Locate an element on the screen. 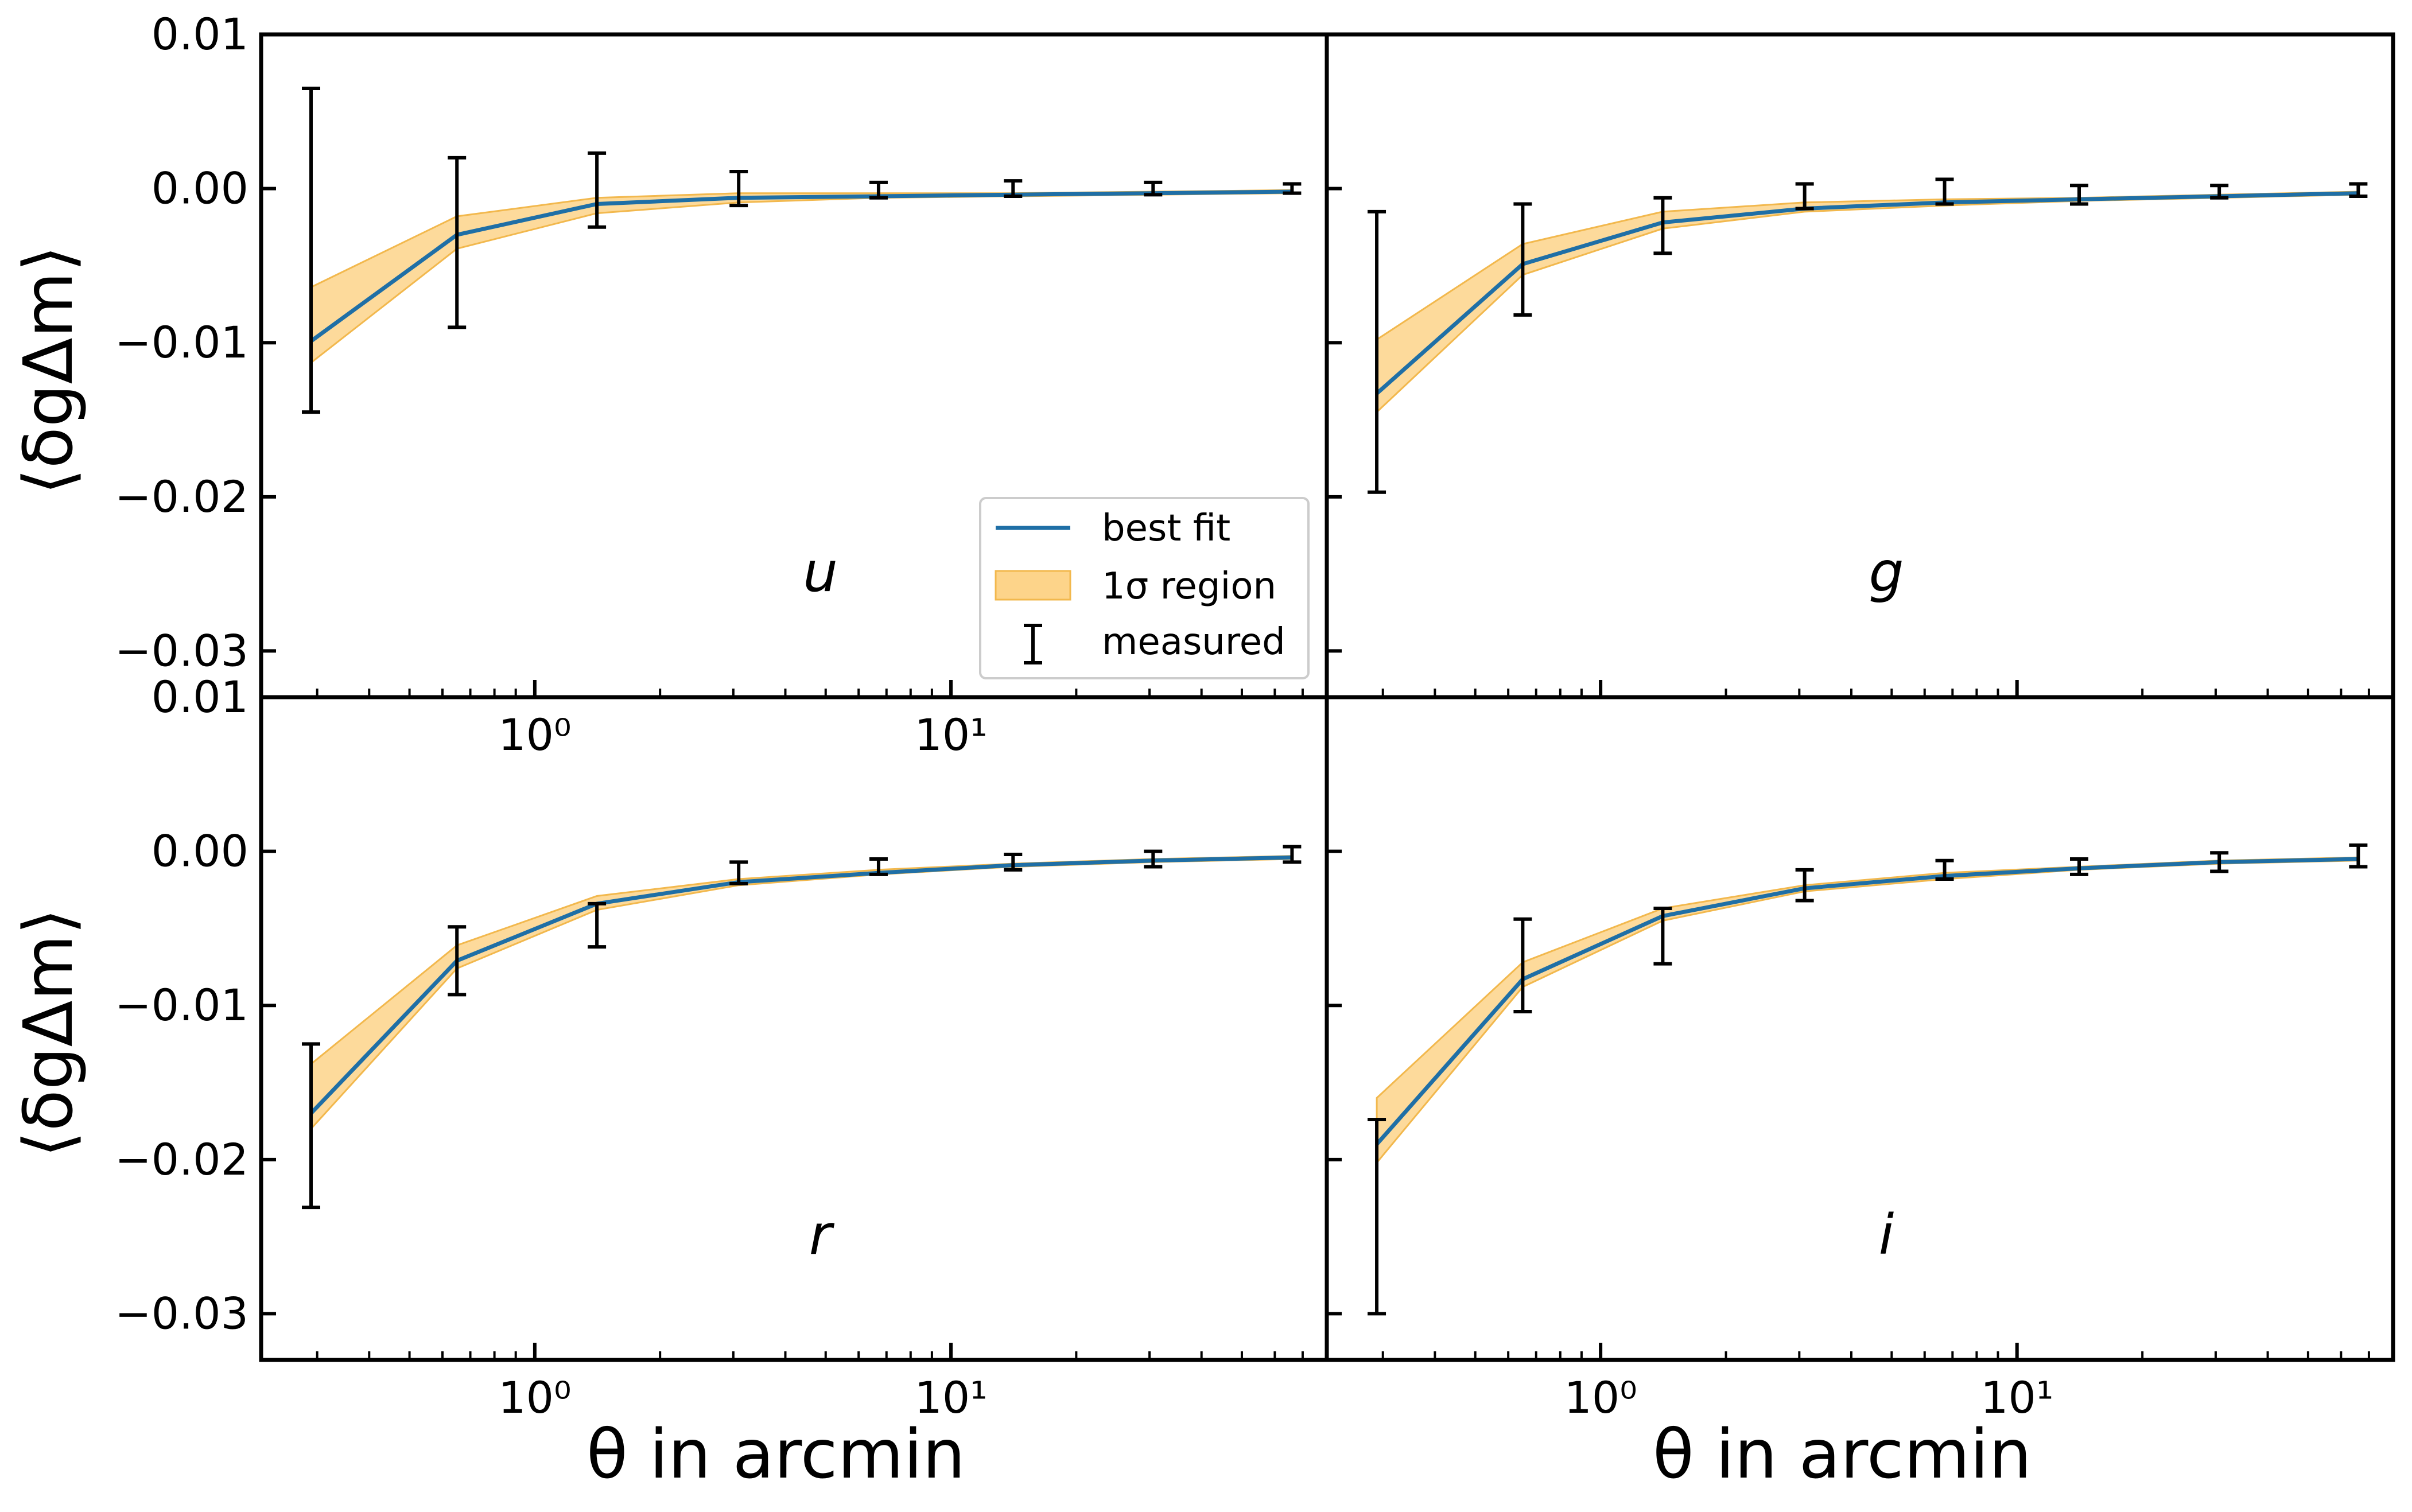 This screenshot has width=2412, height=1512. legend-label-measured: measured is located at coordinates (1193, 642).